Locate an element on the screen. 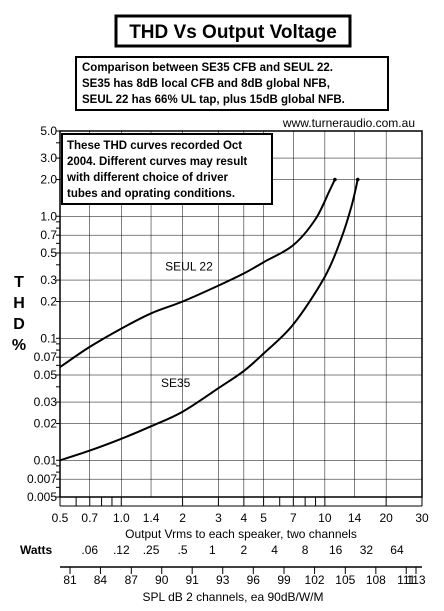 Image resolution: width=444 pixels, height=611 pixels. y-tick-label: 0.3 is located at coordinates (48, 280).